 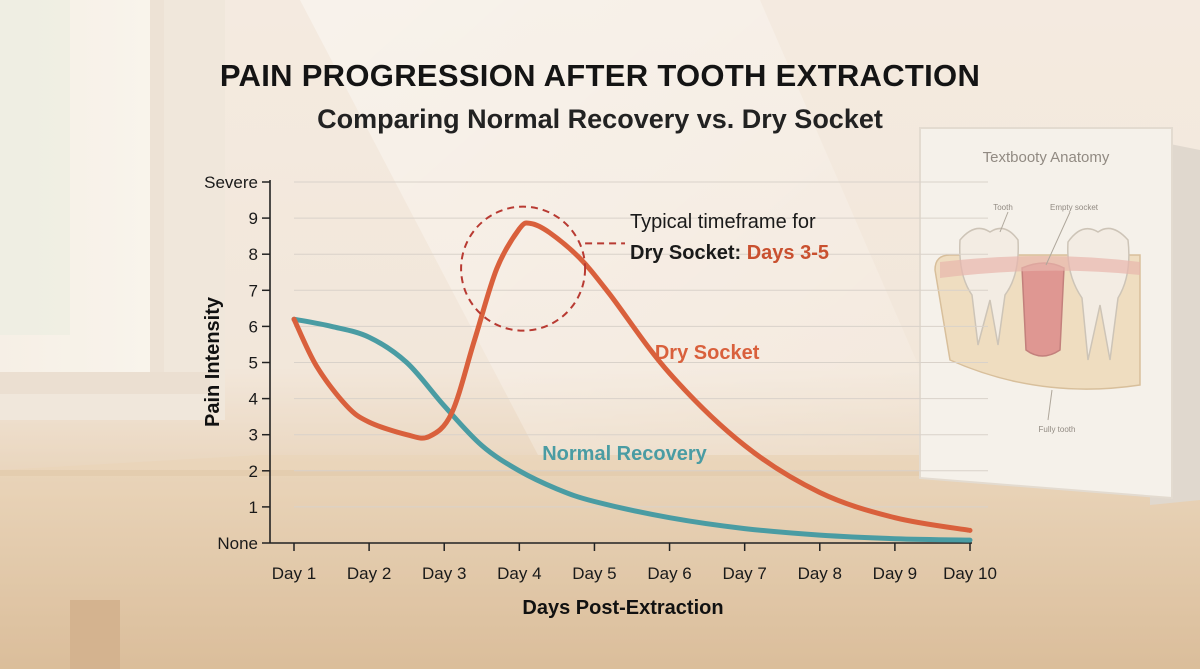 I want to click on highlight-circle, so click(x=523, y=268).